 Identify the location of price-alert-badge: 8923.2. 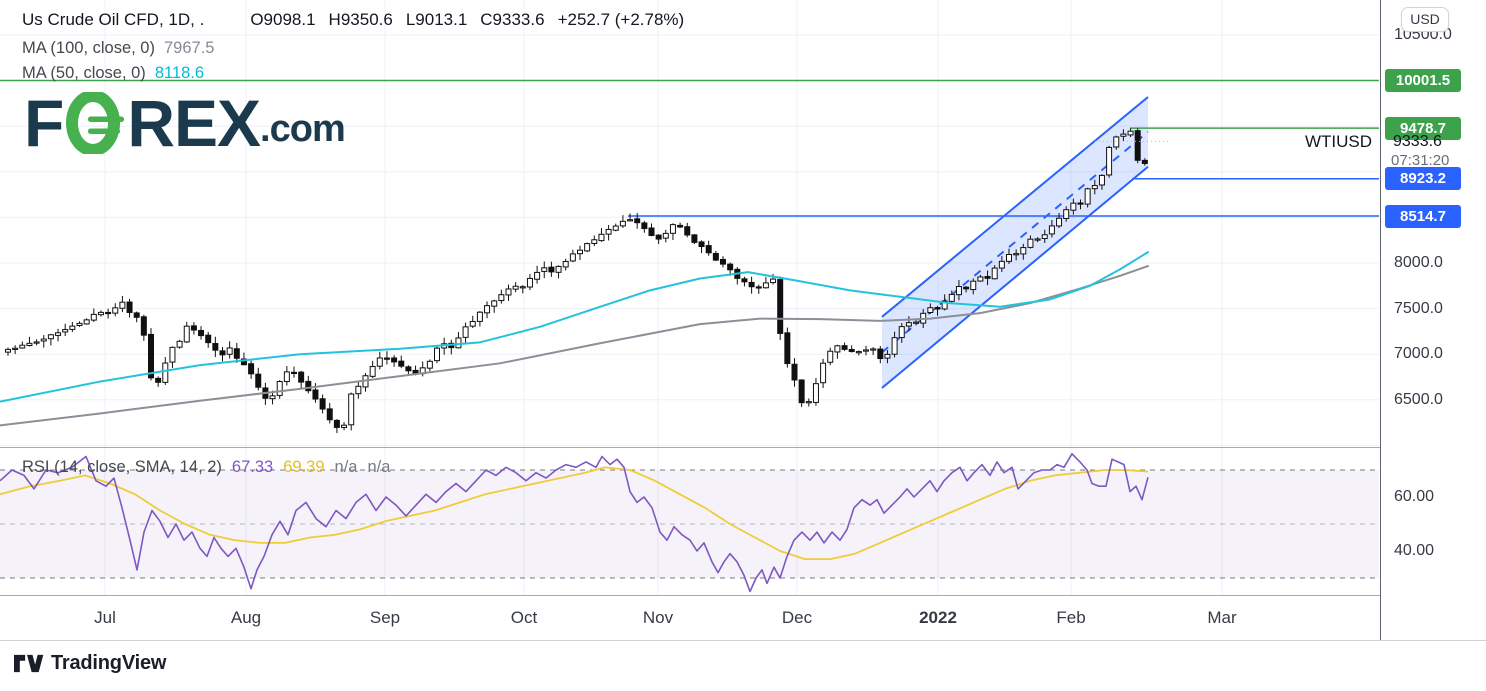
(1423, 179).